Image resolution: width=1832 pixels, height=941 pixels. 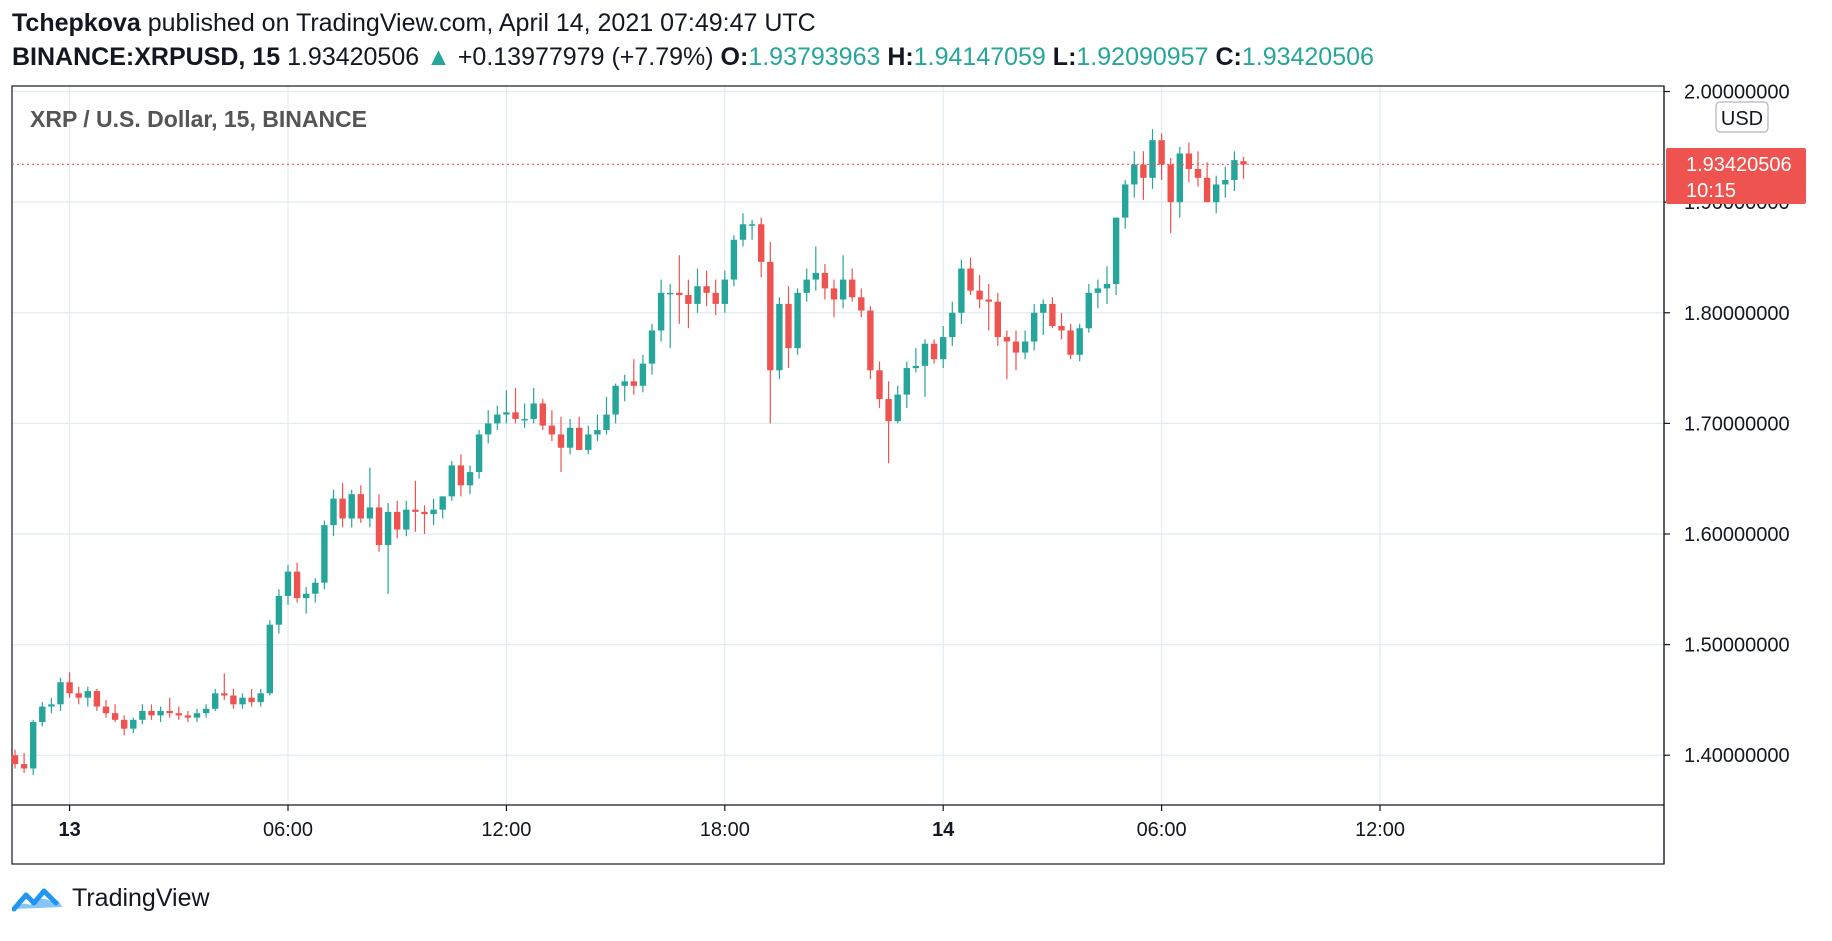 I want to click on time-axis: 13 06:00 12:00 18:00 14 06:00 12:00, so click(x=731, y=823).